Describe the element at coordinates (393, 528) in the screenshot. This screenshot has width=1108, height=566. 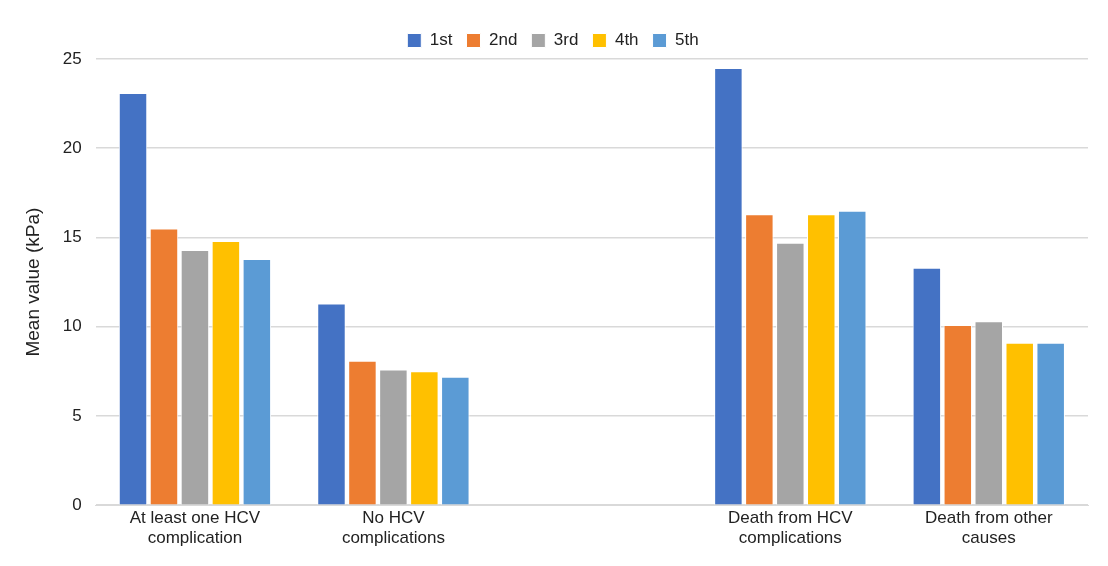
I see `x-tick-label: No HCV complications` at that location.